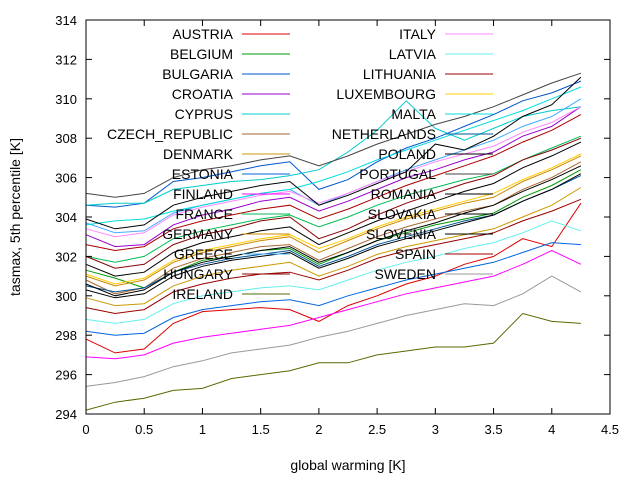  Describe the element at coordinates (204, 214) in the screenshot. I see `legend-label: FRANCE` at that location.